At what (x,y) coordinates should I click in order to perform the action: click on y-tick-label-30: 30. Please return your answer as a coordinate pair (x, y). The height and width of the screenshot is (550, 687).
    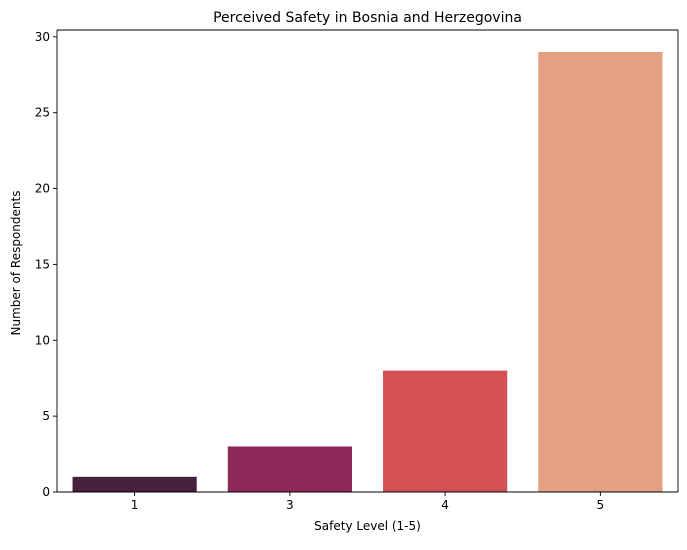
    Looking at the image, I should click on (42, 37).